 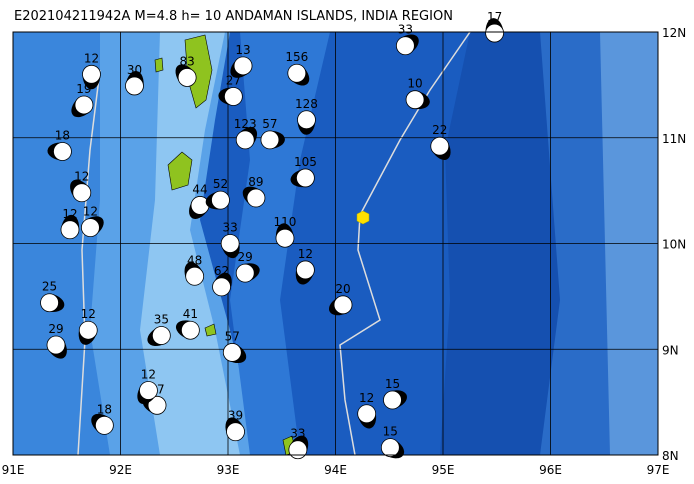 I want to click on depth-label: 39, so click(x=235, y=416).